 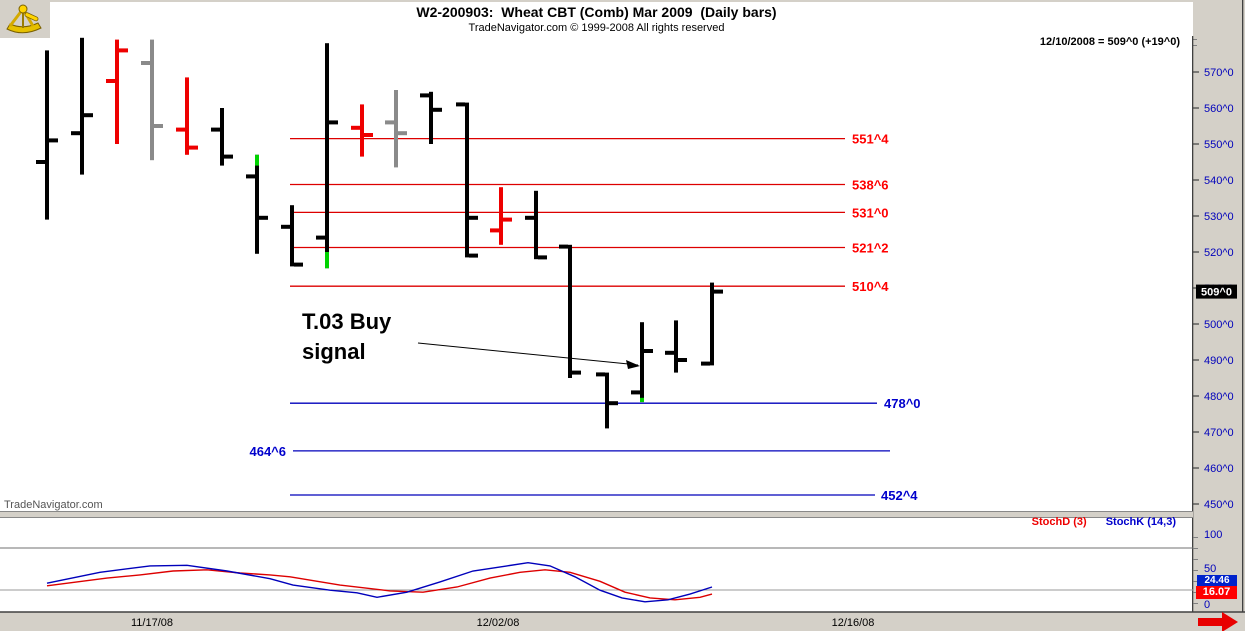 I want to click on last-price-badge-bg, so click(x=1216, y=291).